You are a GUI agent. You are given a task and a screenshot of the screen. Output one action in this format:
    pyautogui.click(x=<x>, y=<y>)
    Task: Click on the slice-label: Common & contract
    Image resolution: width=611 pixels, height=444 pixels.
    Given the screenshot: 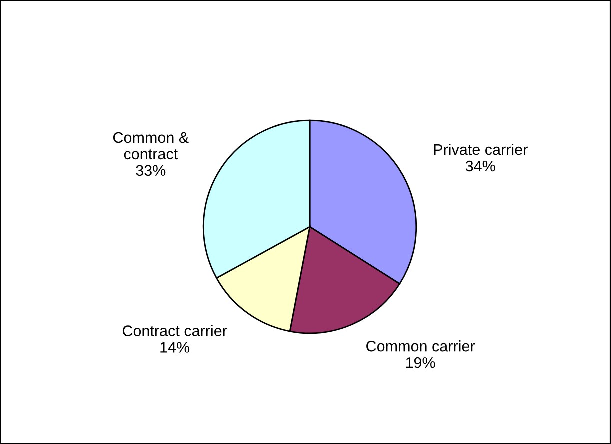 What is the action you would take?
    pyautogui.click(x=151, y=146)
    